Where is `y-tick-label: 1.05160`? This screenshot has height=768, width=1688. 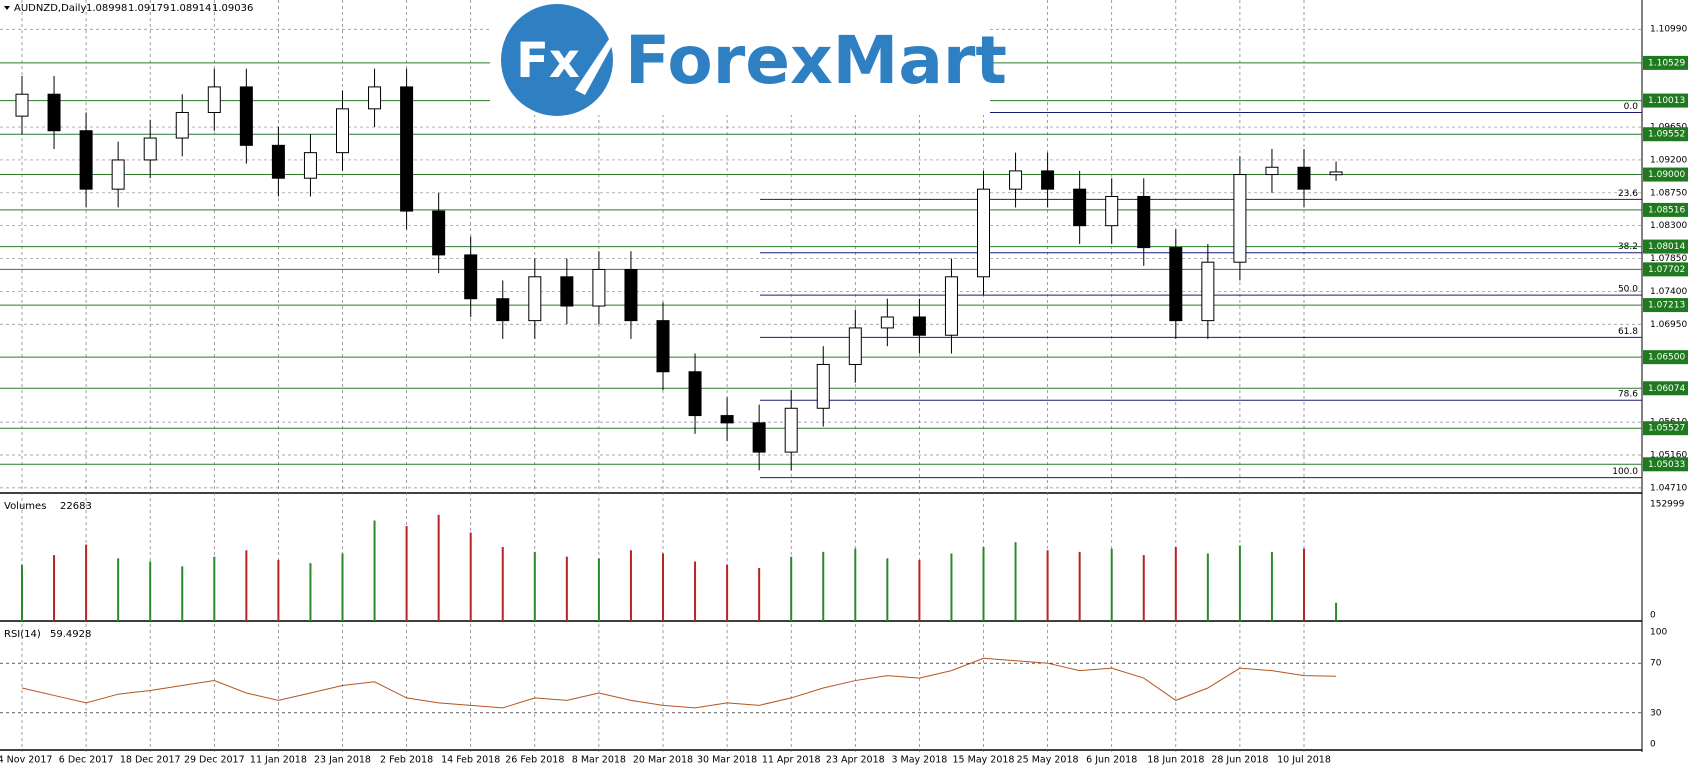
y-tick-label: 1.05160 is located at coordinates (1668, 456).